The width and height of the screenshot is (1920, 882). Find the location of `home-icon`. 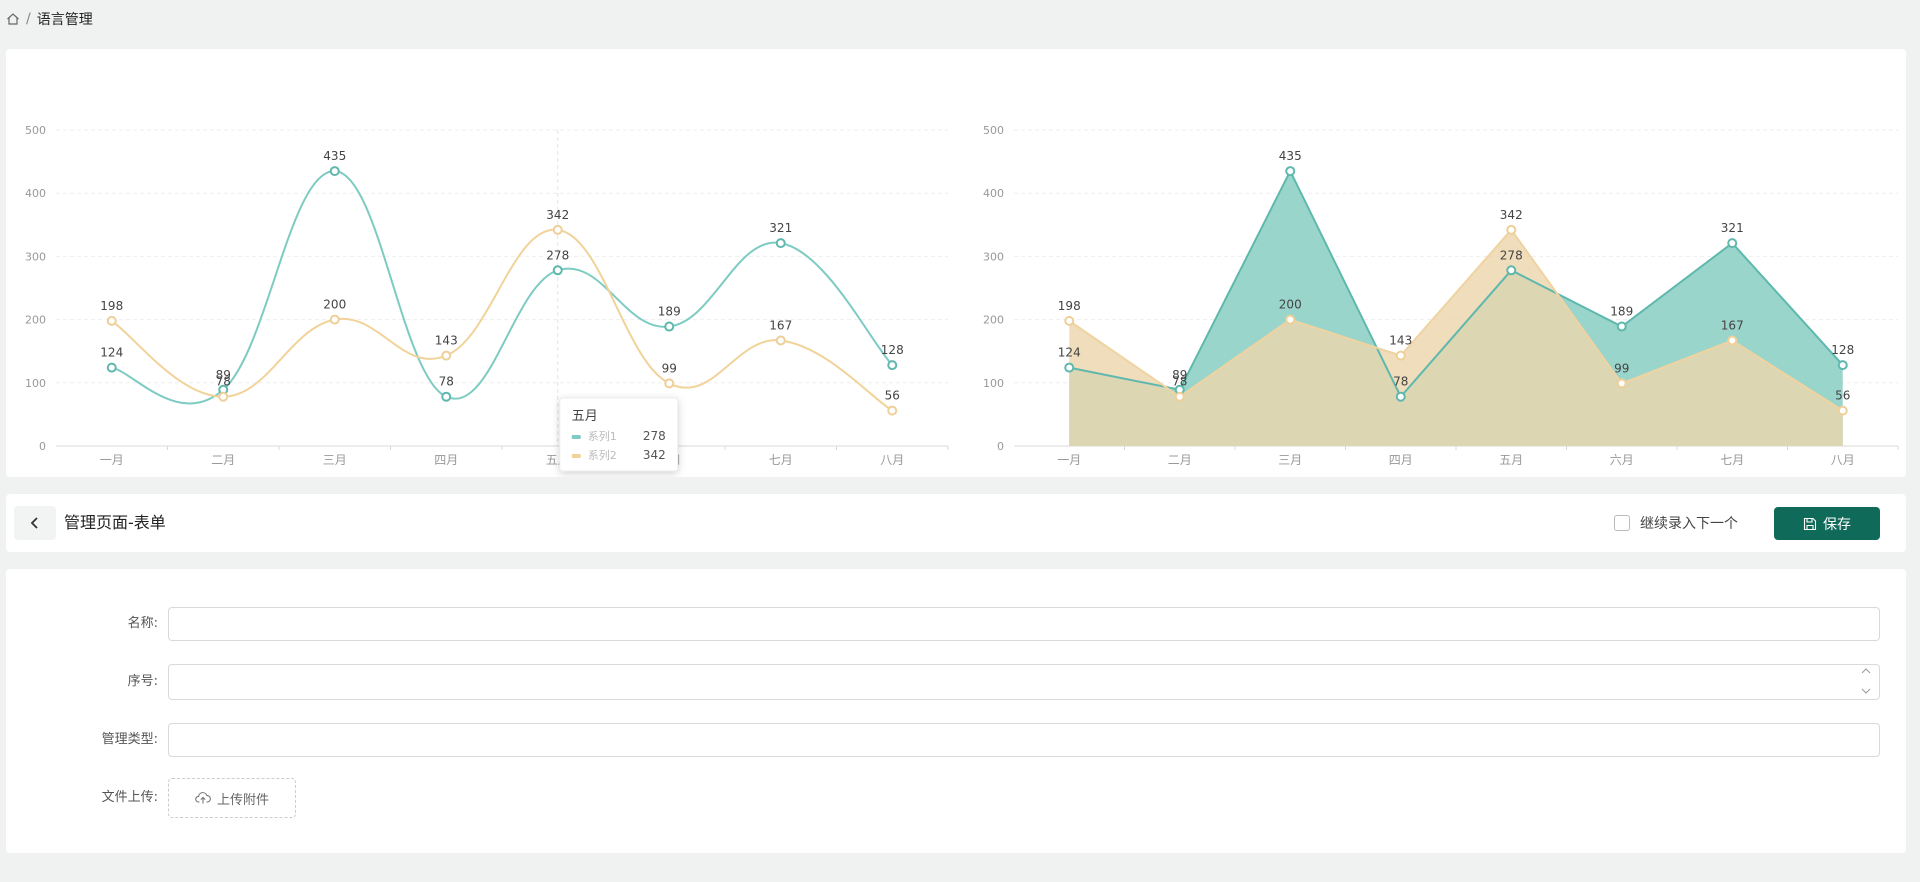

home-icon is located at coordinates (13, 19).